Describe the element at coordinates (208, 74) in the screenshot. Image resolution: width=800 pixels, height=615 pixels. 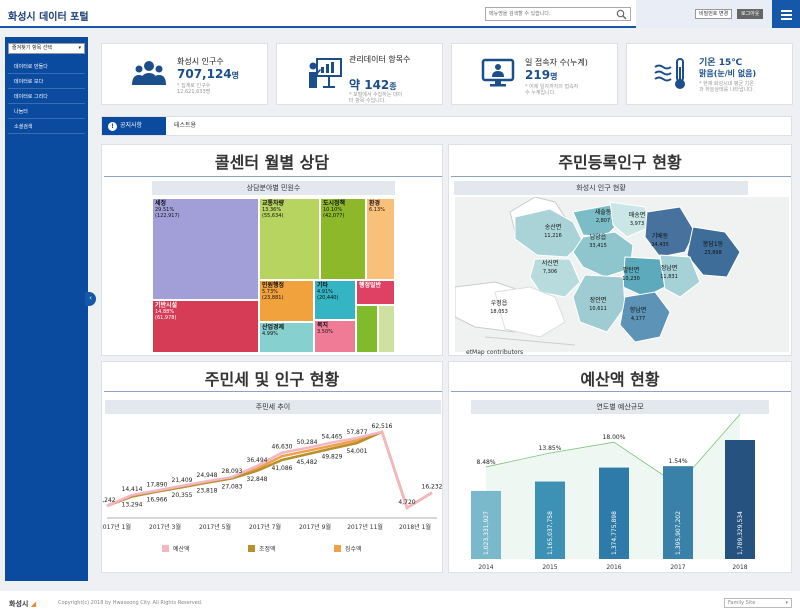
I see `card-value: 707,124명` at that location.